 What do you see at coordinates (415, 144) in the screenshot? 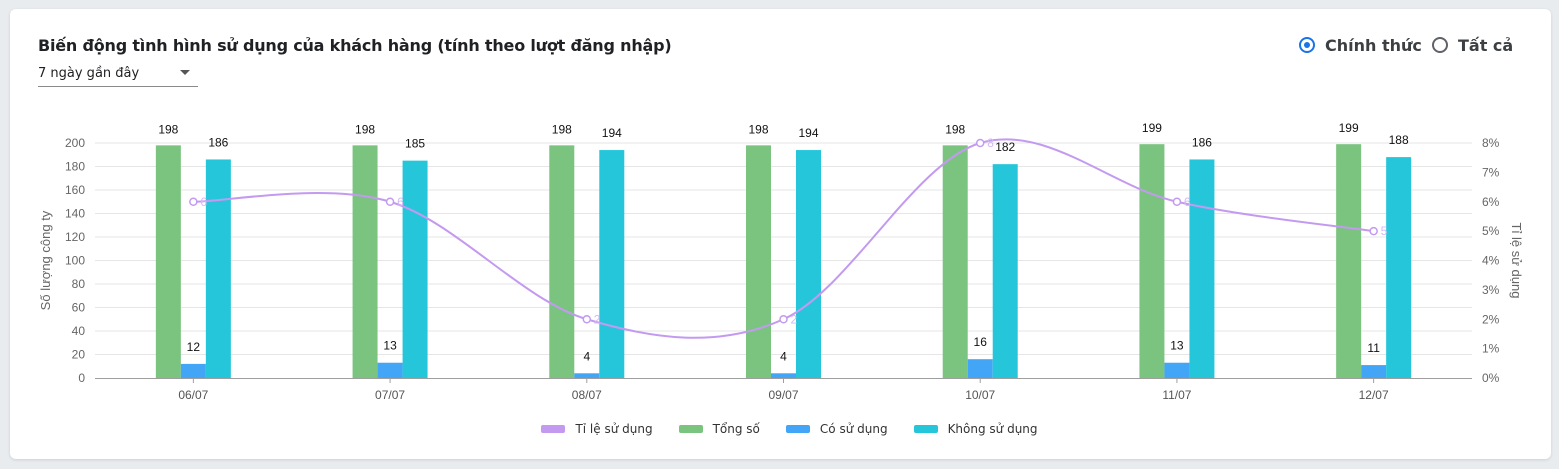
I see `bar-value-label: 185` at bounding box center [415, 144].